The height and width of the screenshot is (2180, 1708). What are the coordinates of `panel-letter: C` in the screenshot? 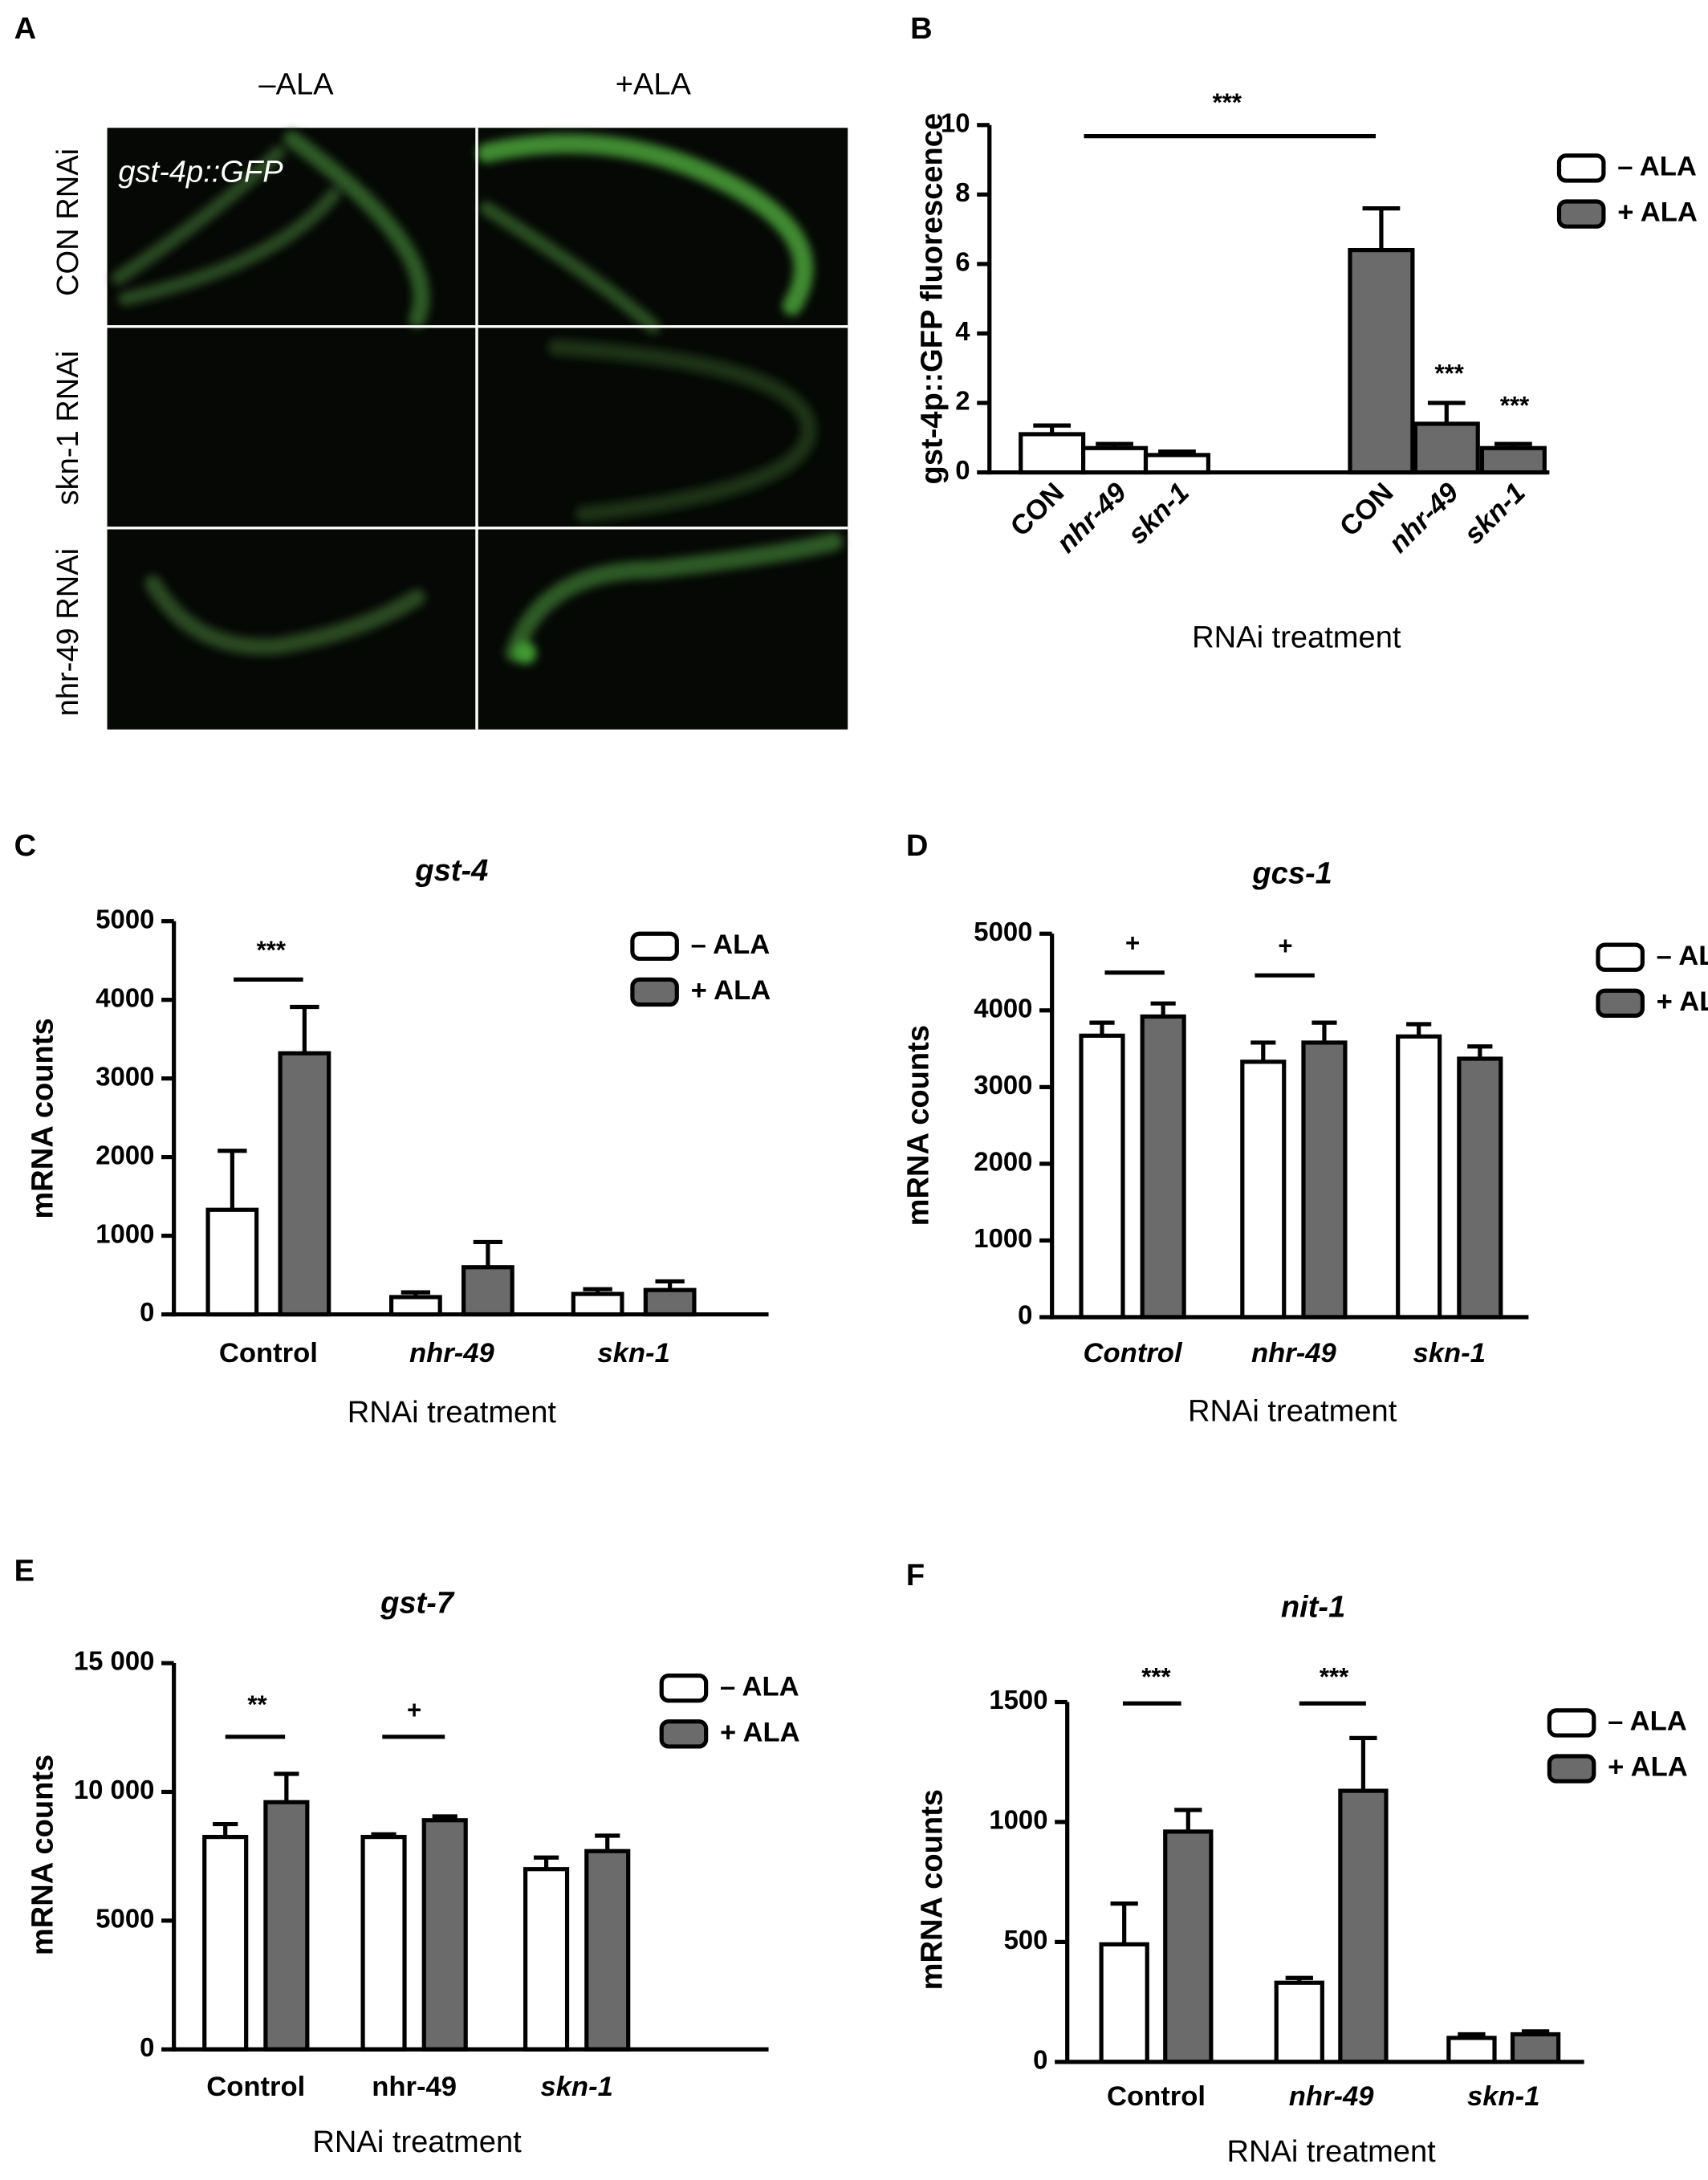 It's located at (25, 846).